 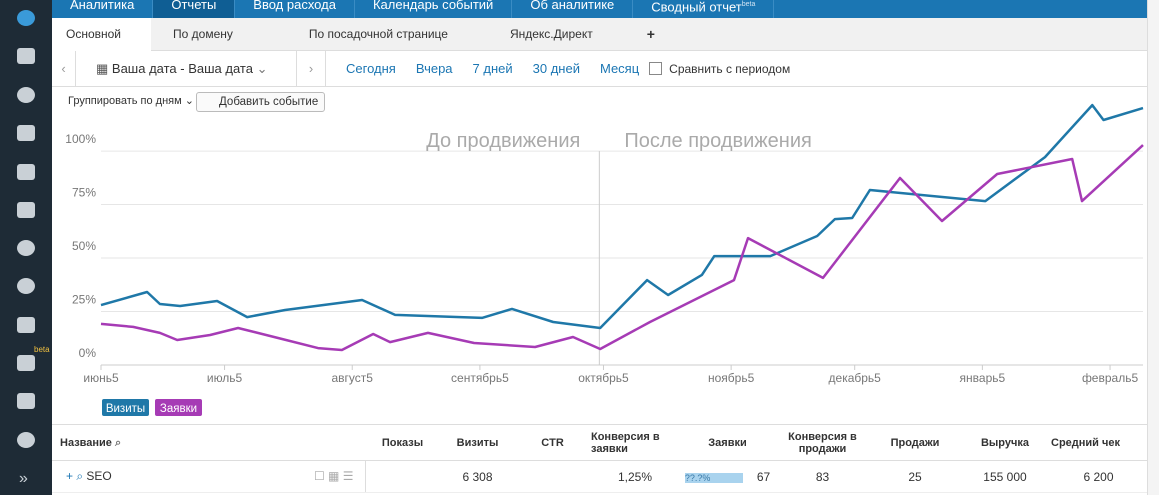 What do you see at coordinates (1098, 476) in the screenshot?
I see `cell: 6 200` at bounding box center [1098, 476].